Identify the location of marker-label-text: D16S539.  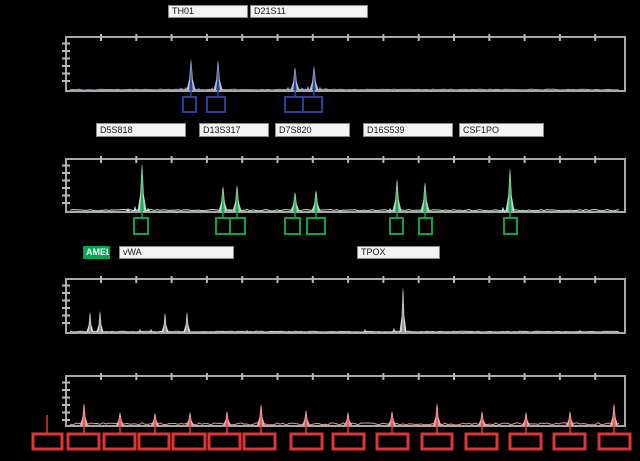
(386, 130).